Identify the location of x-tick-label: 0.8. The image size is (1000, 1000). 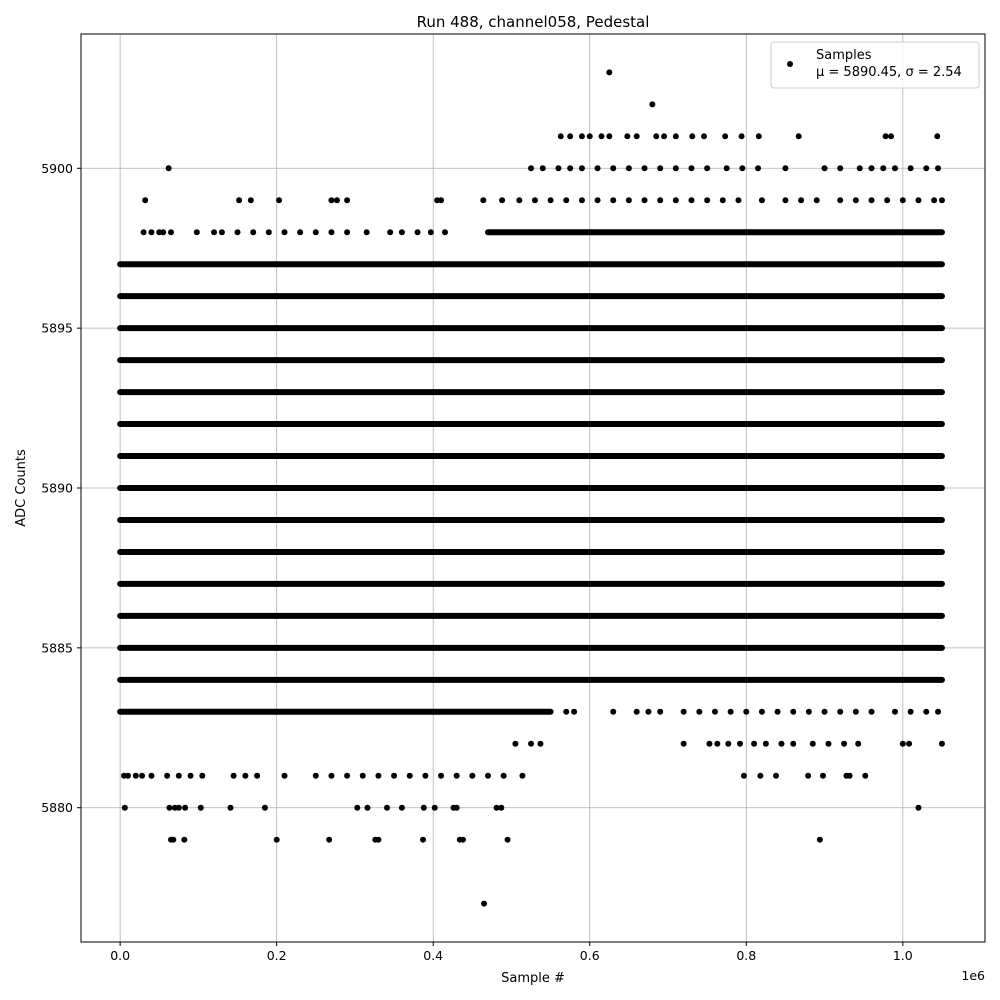
(746, 955).